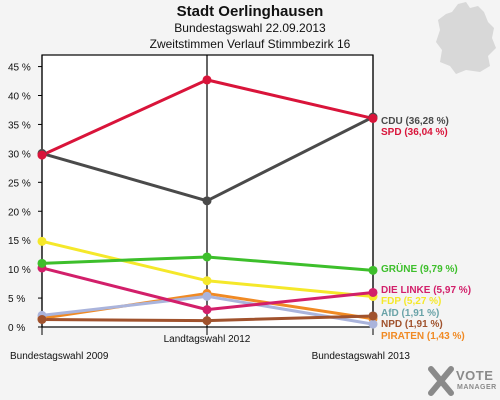  Describe the element at coordinates (19, 154) in the screenshot. I see `y-tick-label: 30 %` at that location.